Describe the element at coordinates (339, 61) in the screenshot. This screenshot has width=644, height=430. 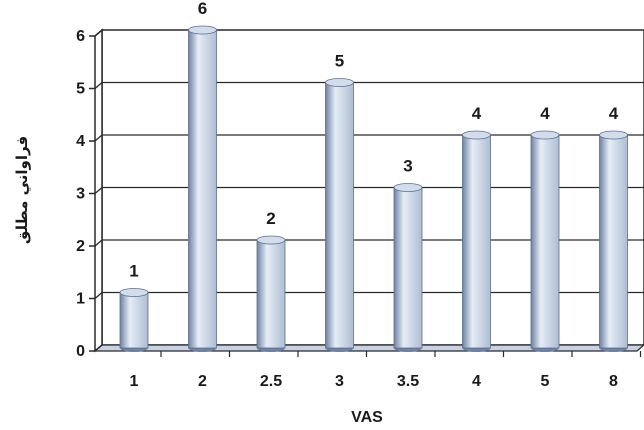
I see `data-label: 5` at that location.